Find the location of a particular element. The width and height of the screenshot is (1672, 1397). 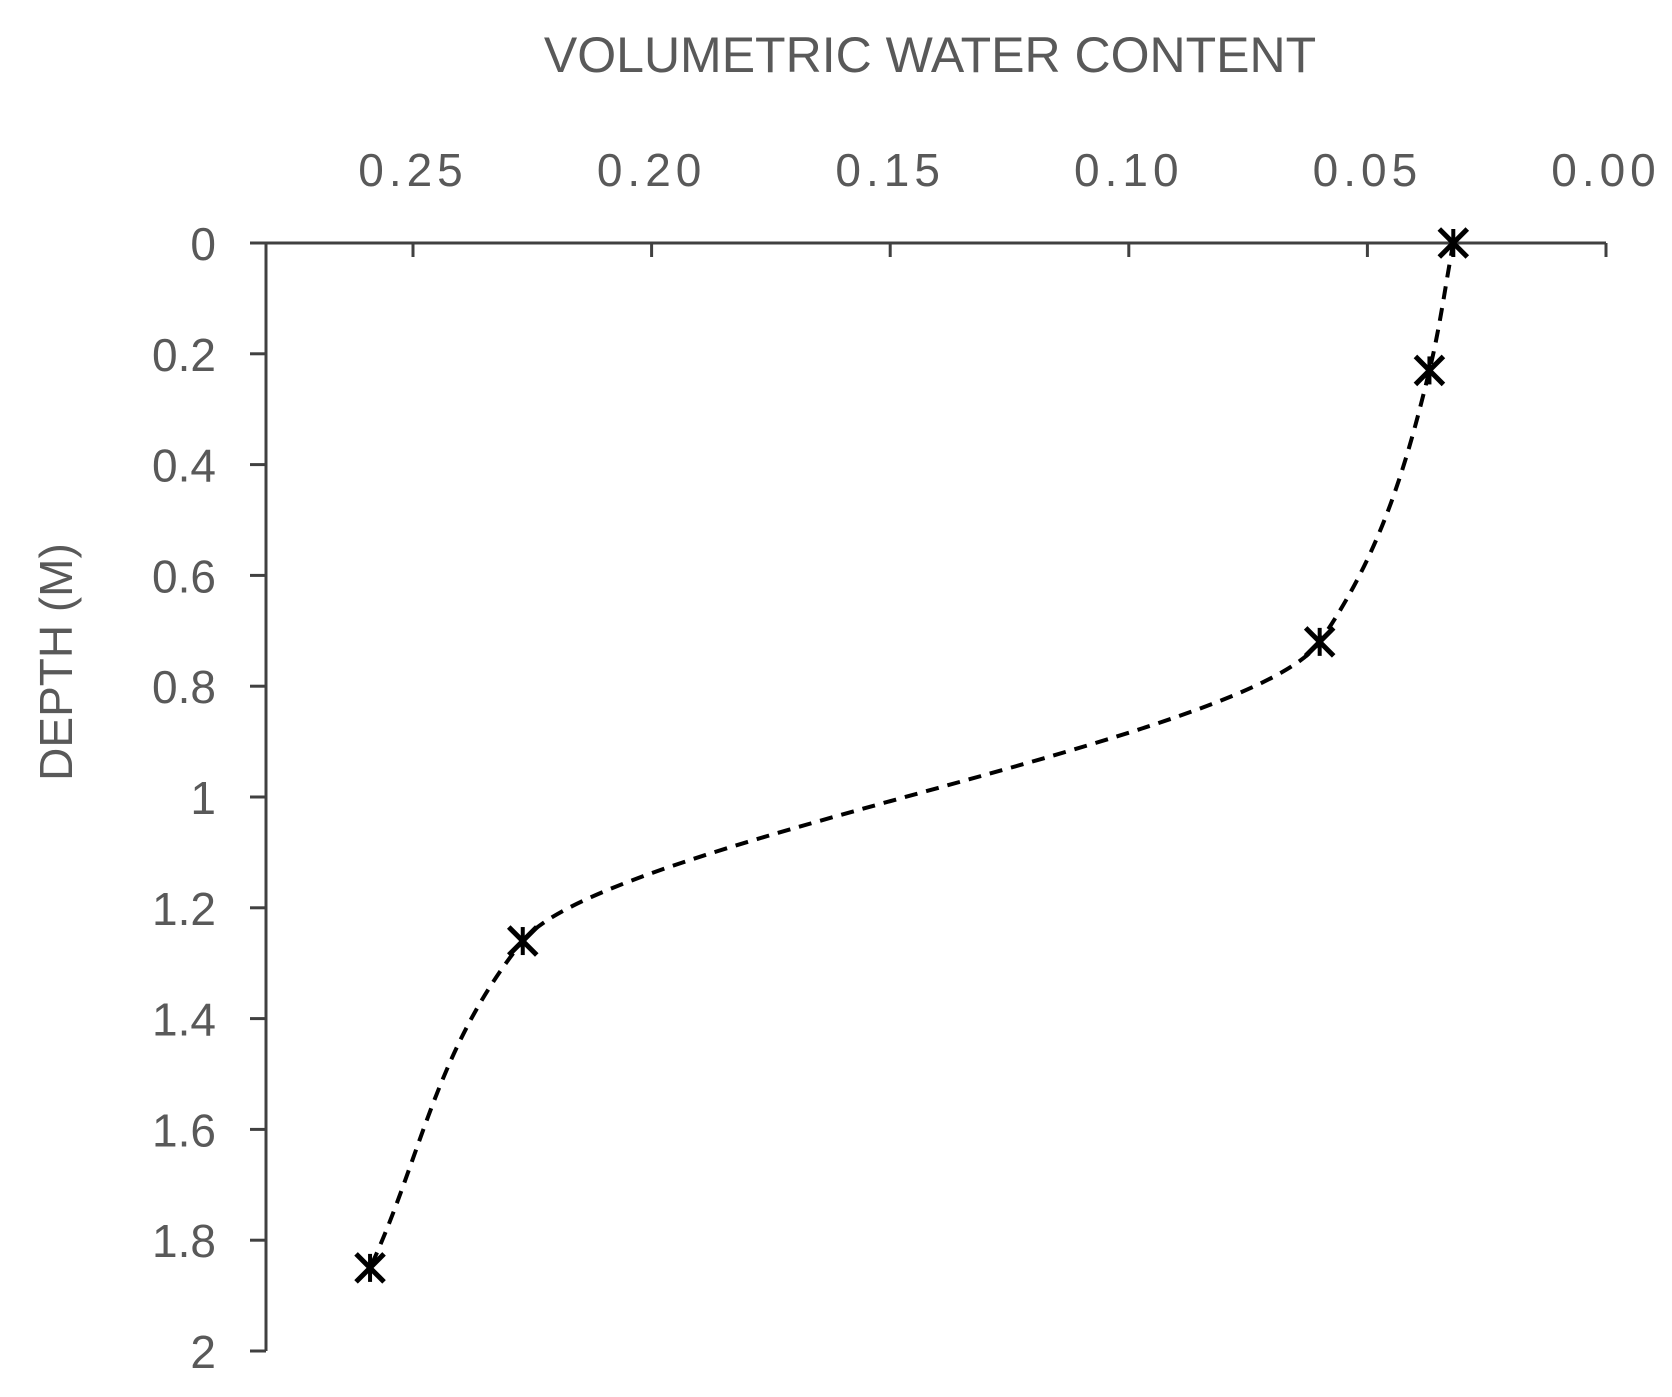

y-tick-label: 0.4 is located at coordinates (184, 466).